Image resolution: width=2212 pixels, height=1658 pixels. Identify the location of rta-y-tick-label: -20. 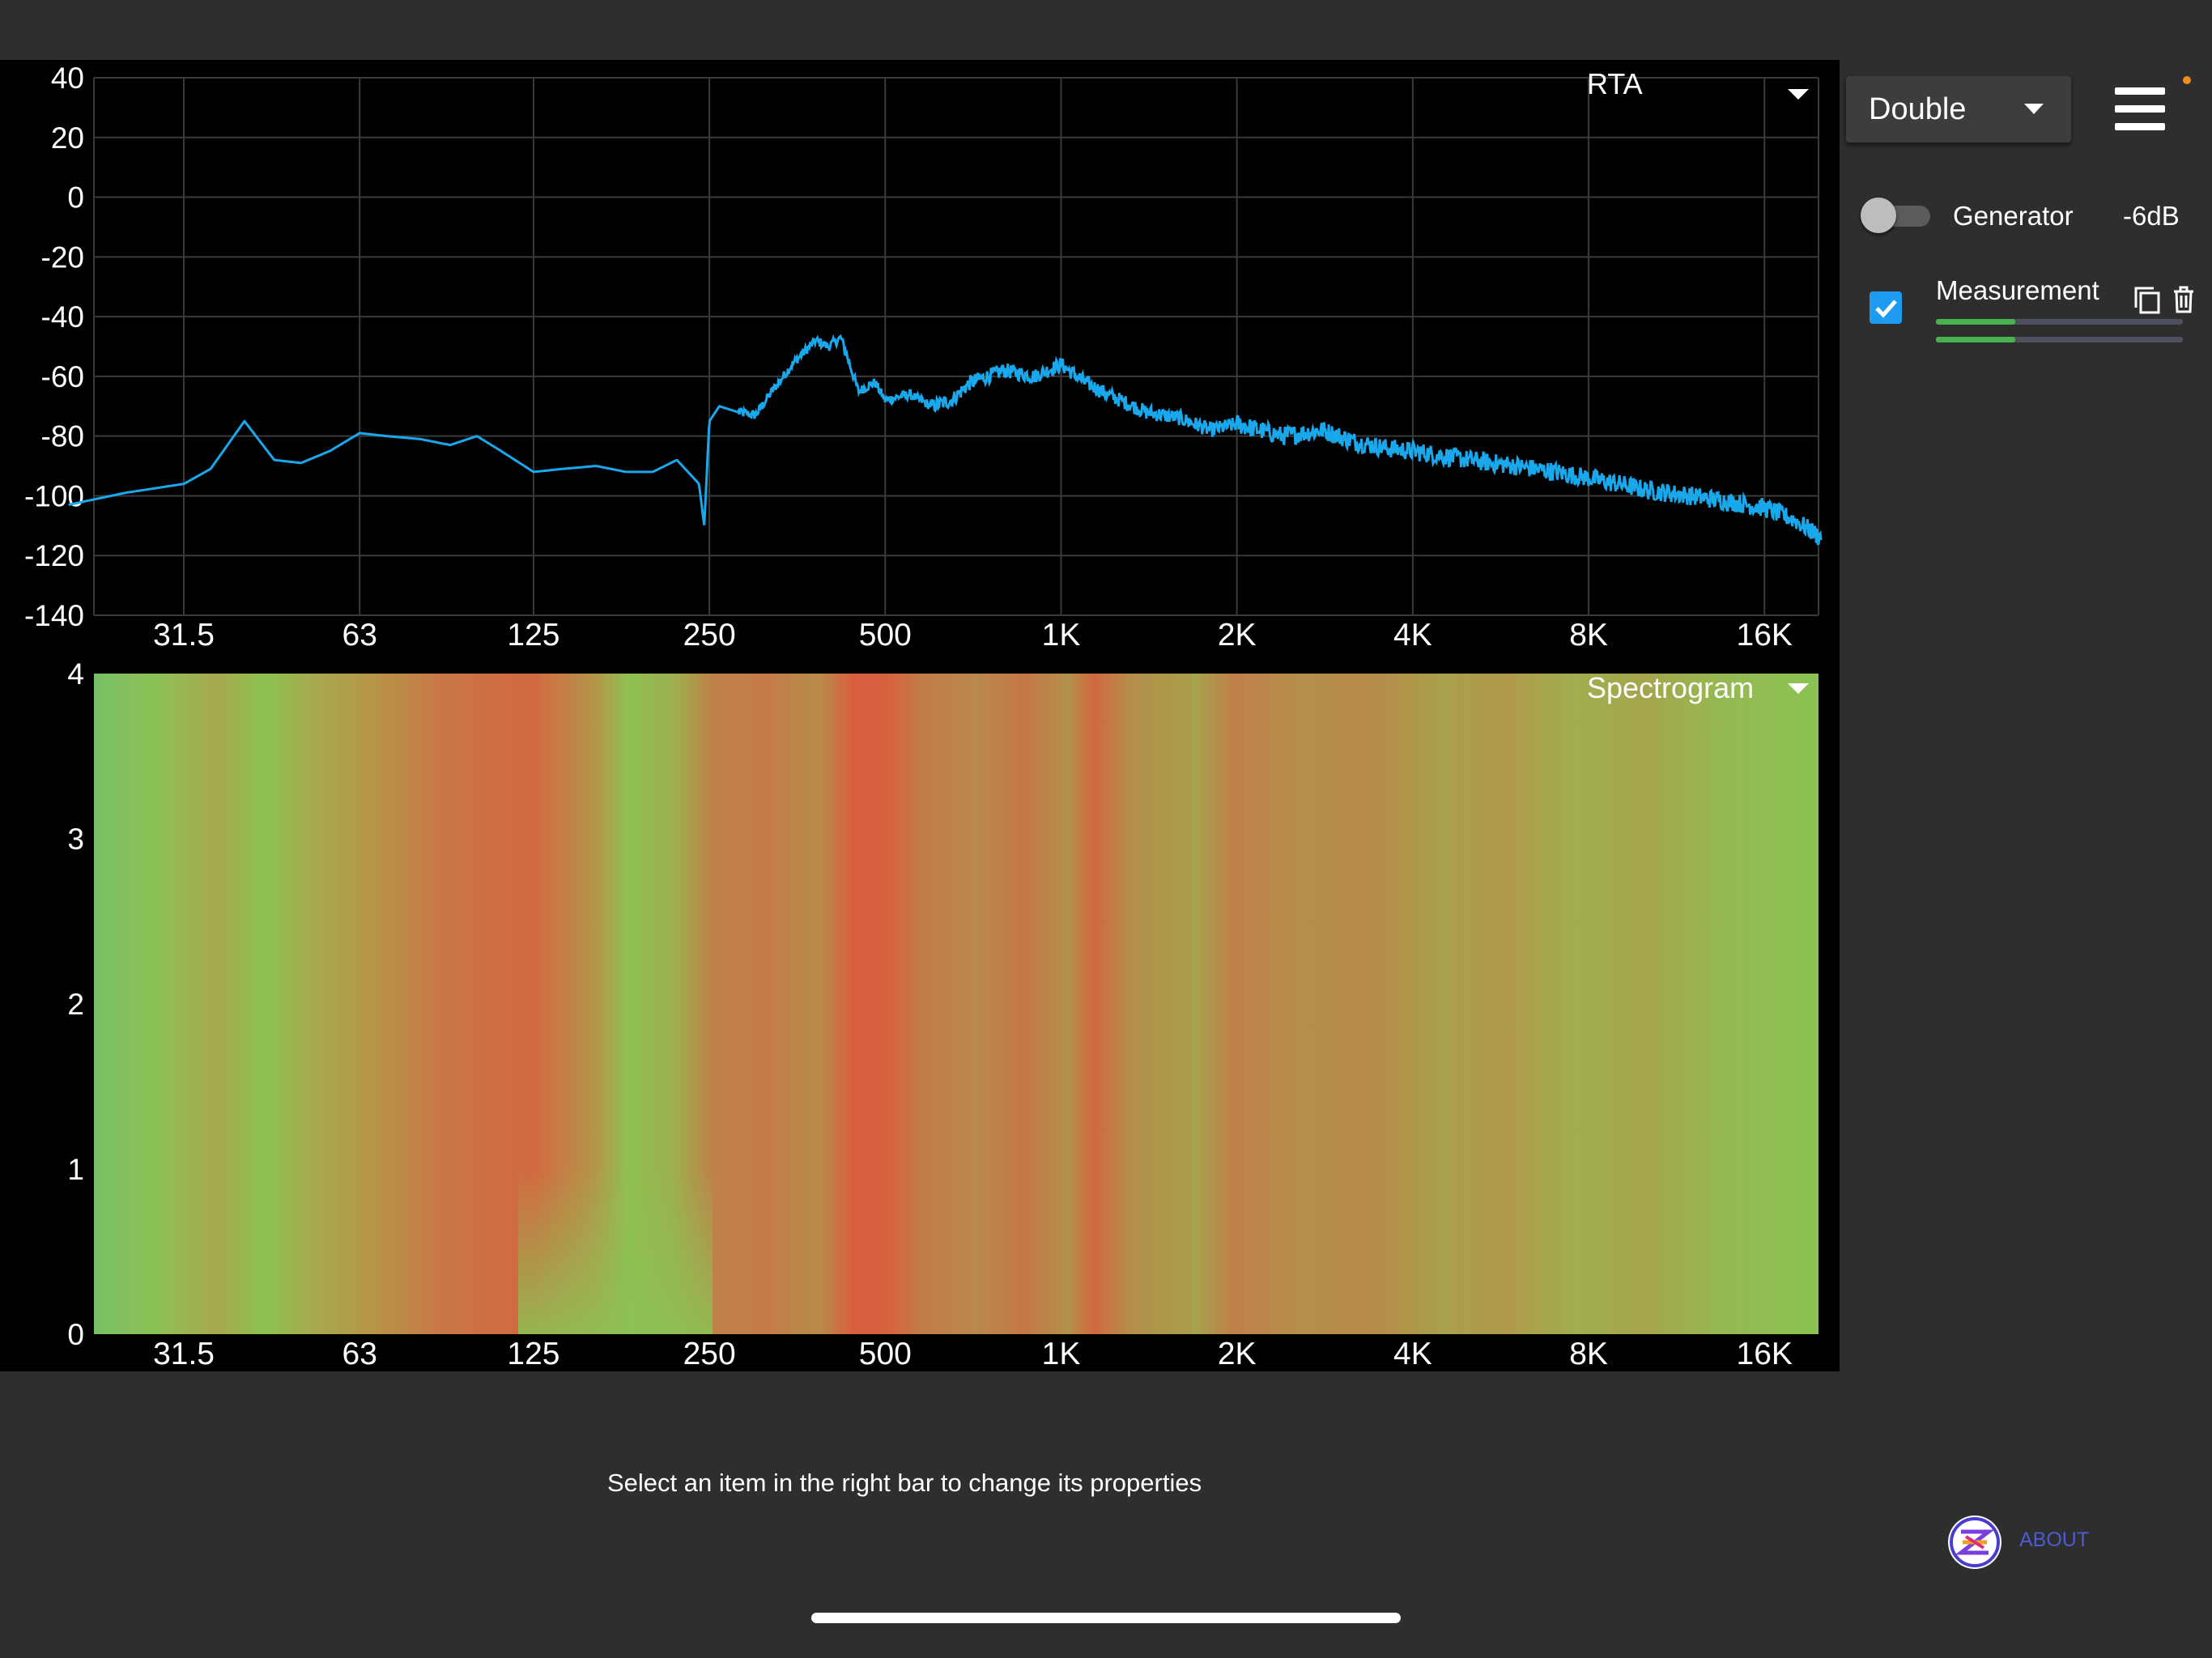
(63, 257).